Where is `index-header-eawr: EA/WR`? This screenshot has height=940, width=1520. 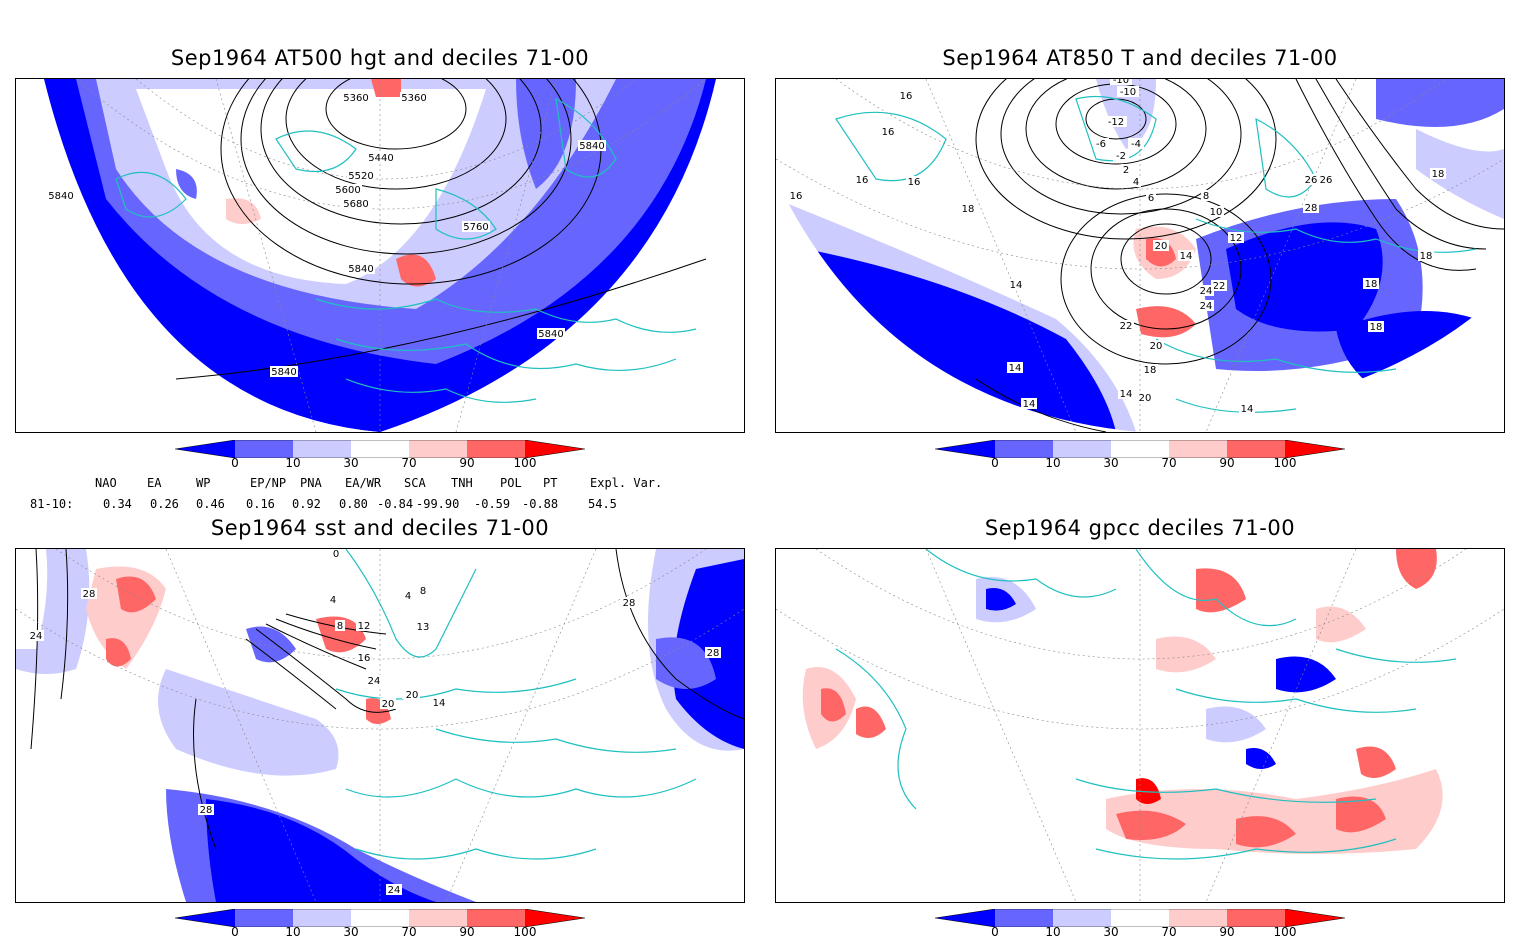 index-header-eawr: EA/WR is located at coordinates (363, 483).